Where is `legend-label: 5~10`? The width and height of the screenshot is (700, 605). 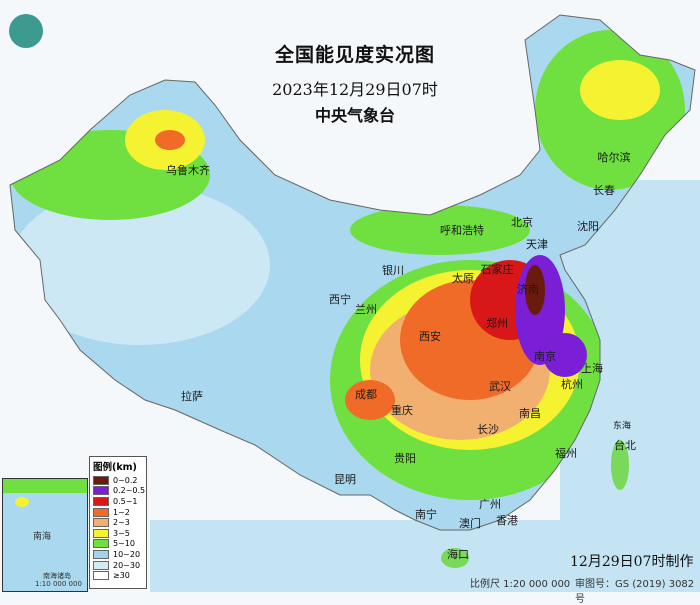 legend-label: 5~10 is located at coordinates (124, 544).